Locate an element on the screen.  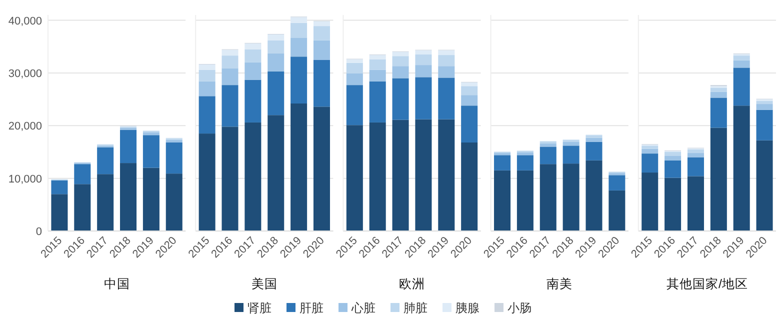
x-axis-title: 南美 is located at coordinates (559, 283).